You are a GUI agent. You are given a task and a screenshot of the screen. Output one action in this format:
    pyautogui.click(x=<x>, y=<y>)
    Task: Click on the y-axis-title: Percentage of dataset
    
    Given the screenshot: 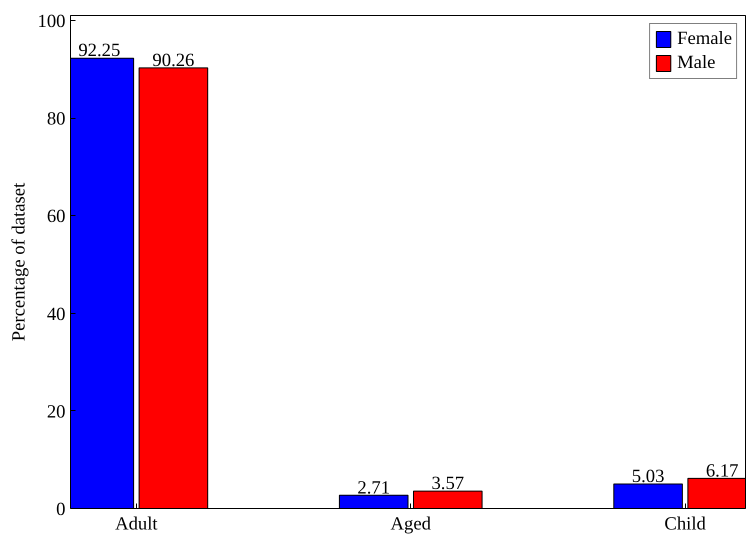 What is the action you would take?
    pyautogui.click(x=19, y=262)
    